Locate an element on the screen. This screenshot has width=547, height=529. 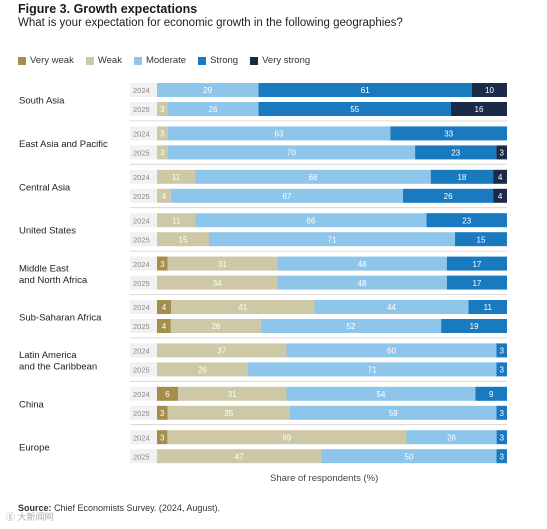
year-cell-united-states-2024 is located at coordinates (143, 220).